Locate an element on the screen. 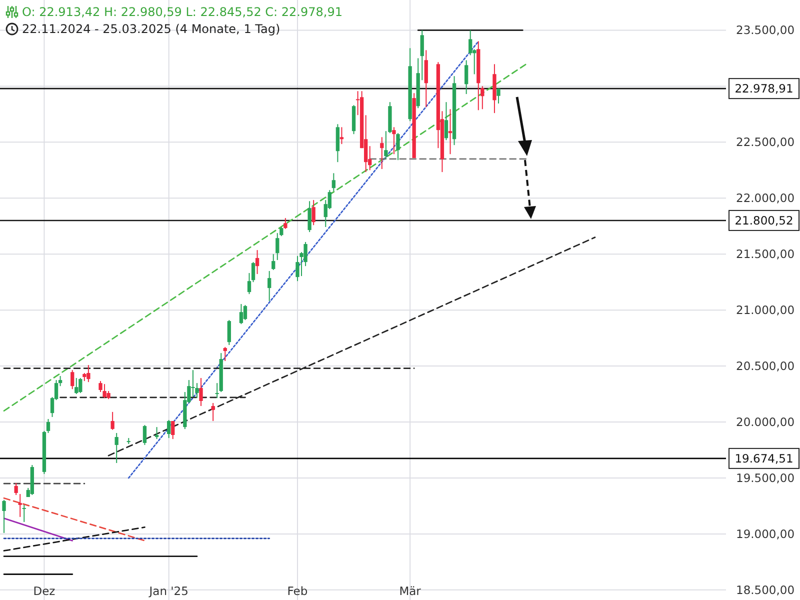 The image size is (800, 600). y-tick-label: 21.500,00 is located at coordinates (765, 254).